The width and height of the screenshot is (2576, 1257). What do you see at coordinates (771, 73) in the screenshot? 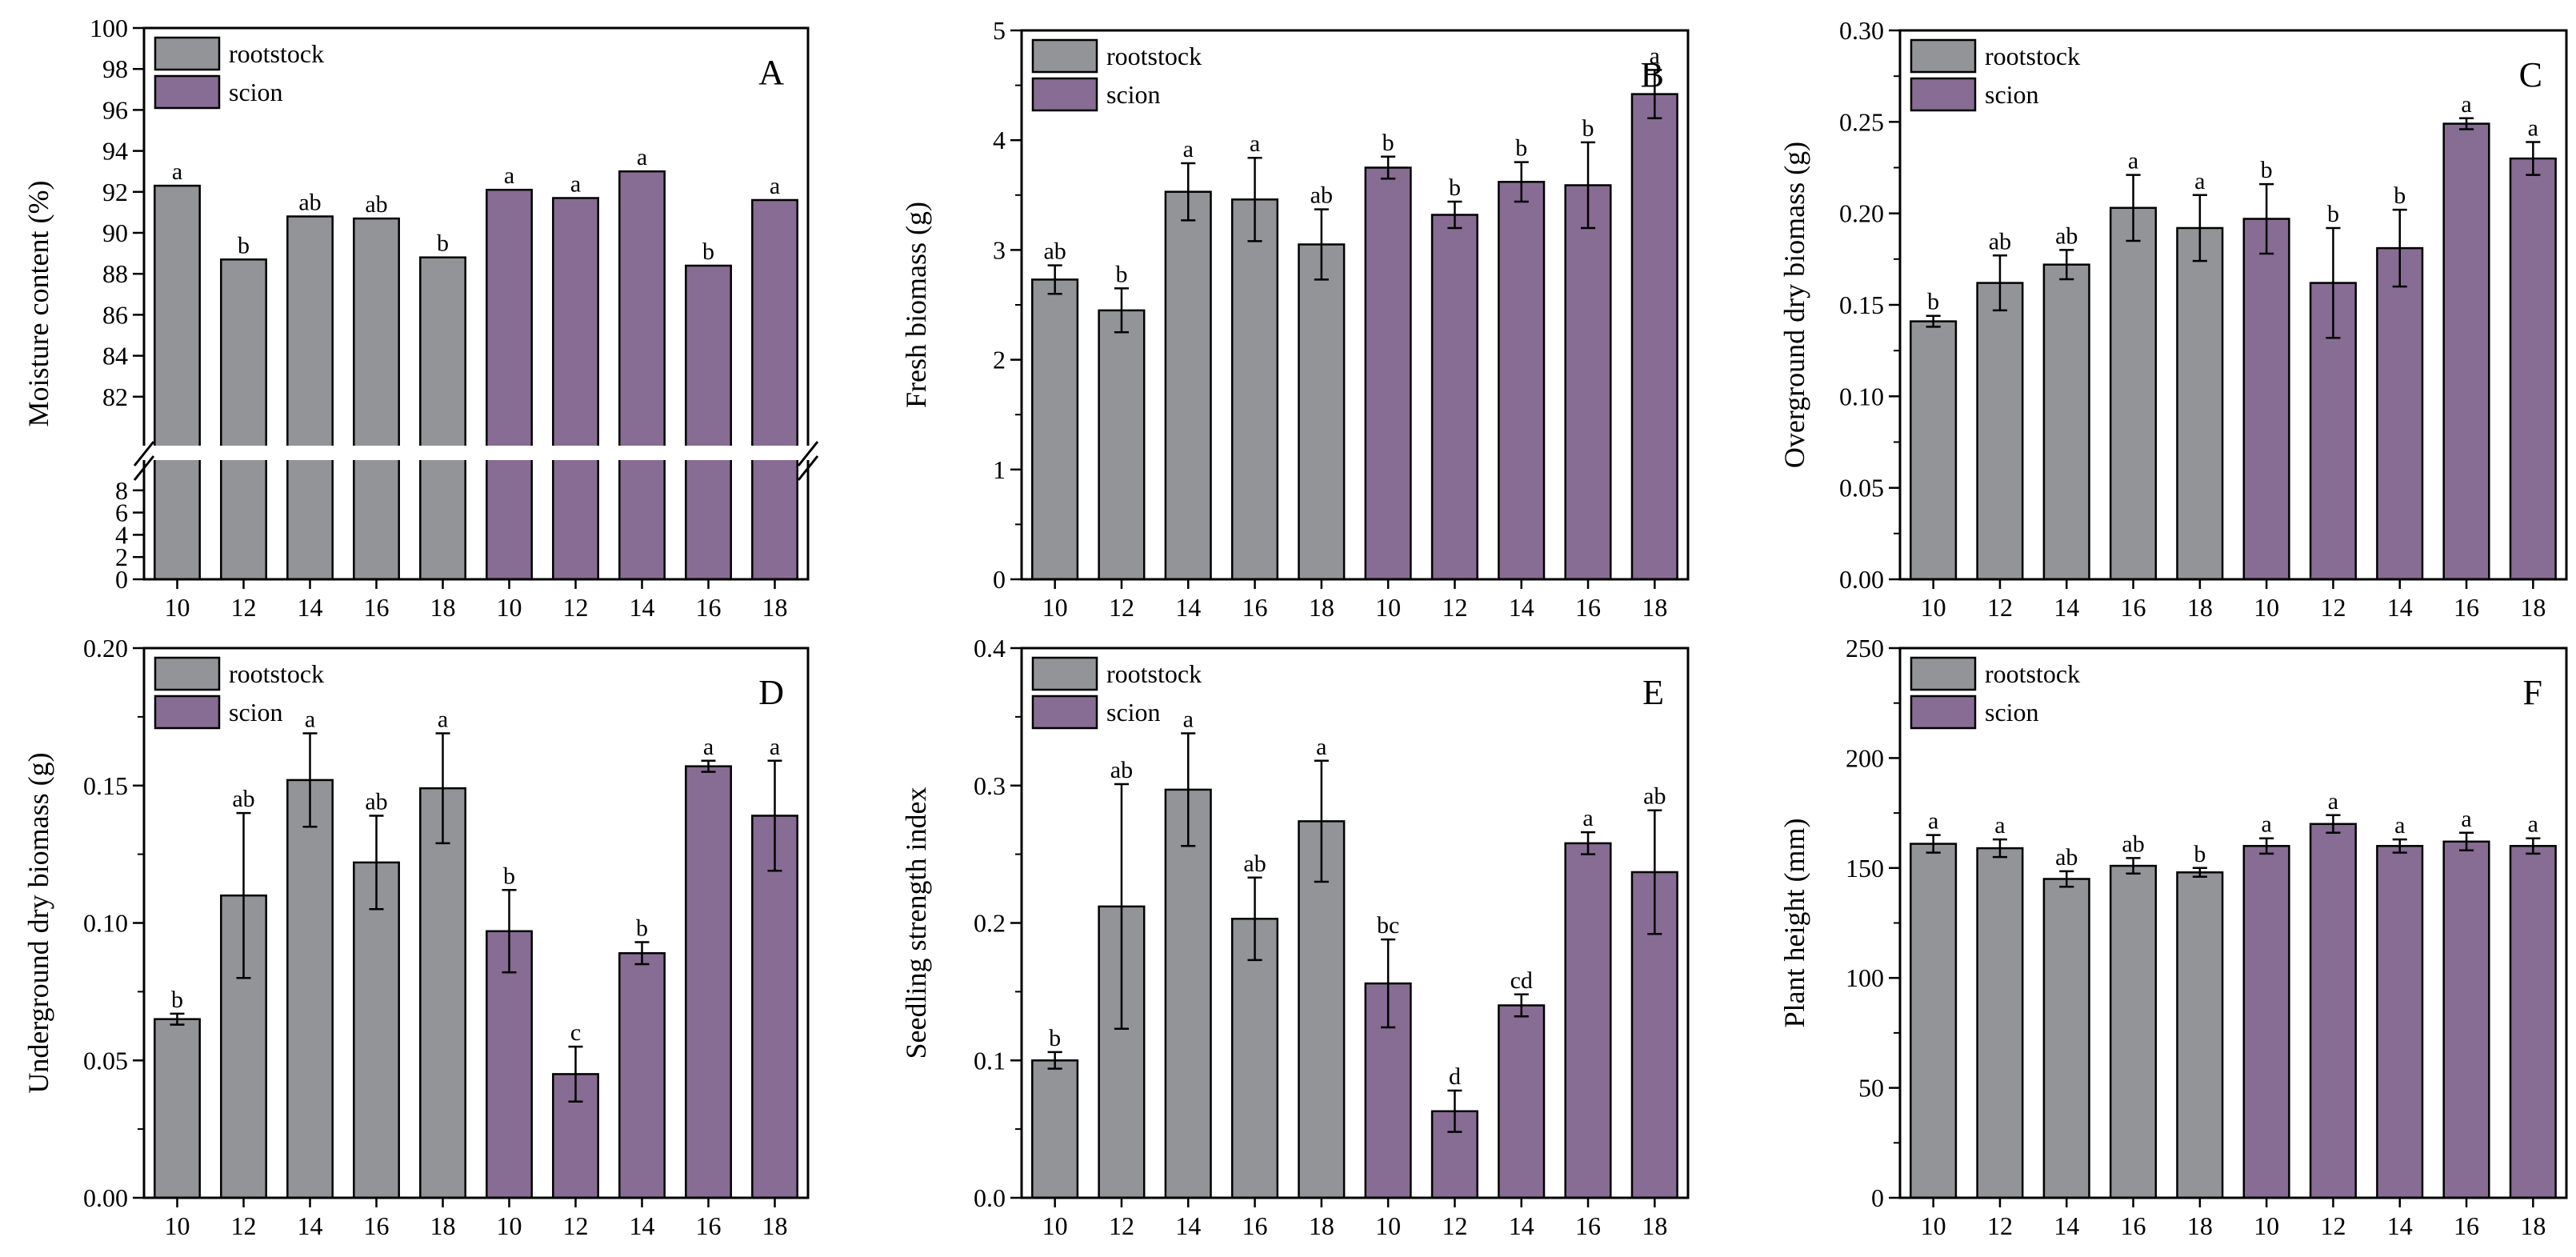
I see `panel-letter: A` at bounding box center [771, 73].